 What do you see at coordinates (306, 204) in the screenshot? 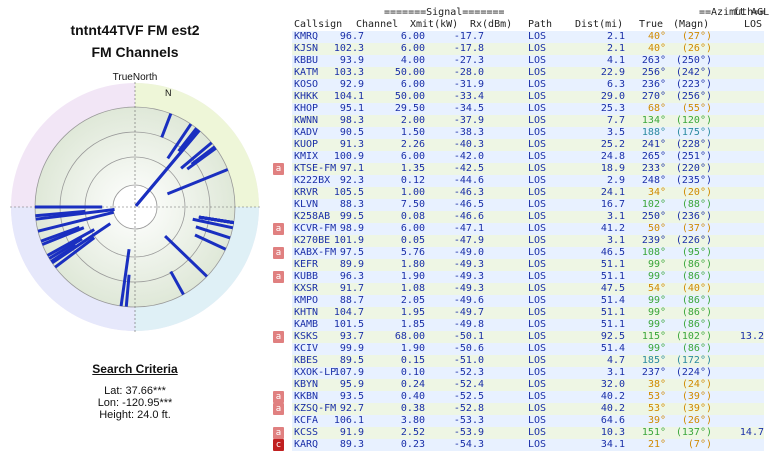
I see `cell-callsign: KLVN` at bounding box center [306, 204].